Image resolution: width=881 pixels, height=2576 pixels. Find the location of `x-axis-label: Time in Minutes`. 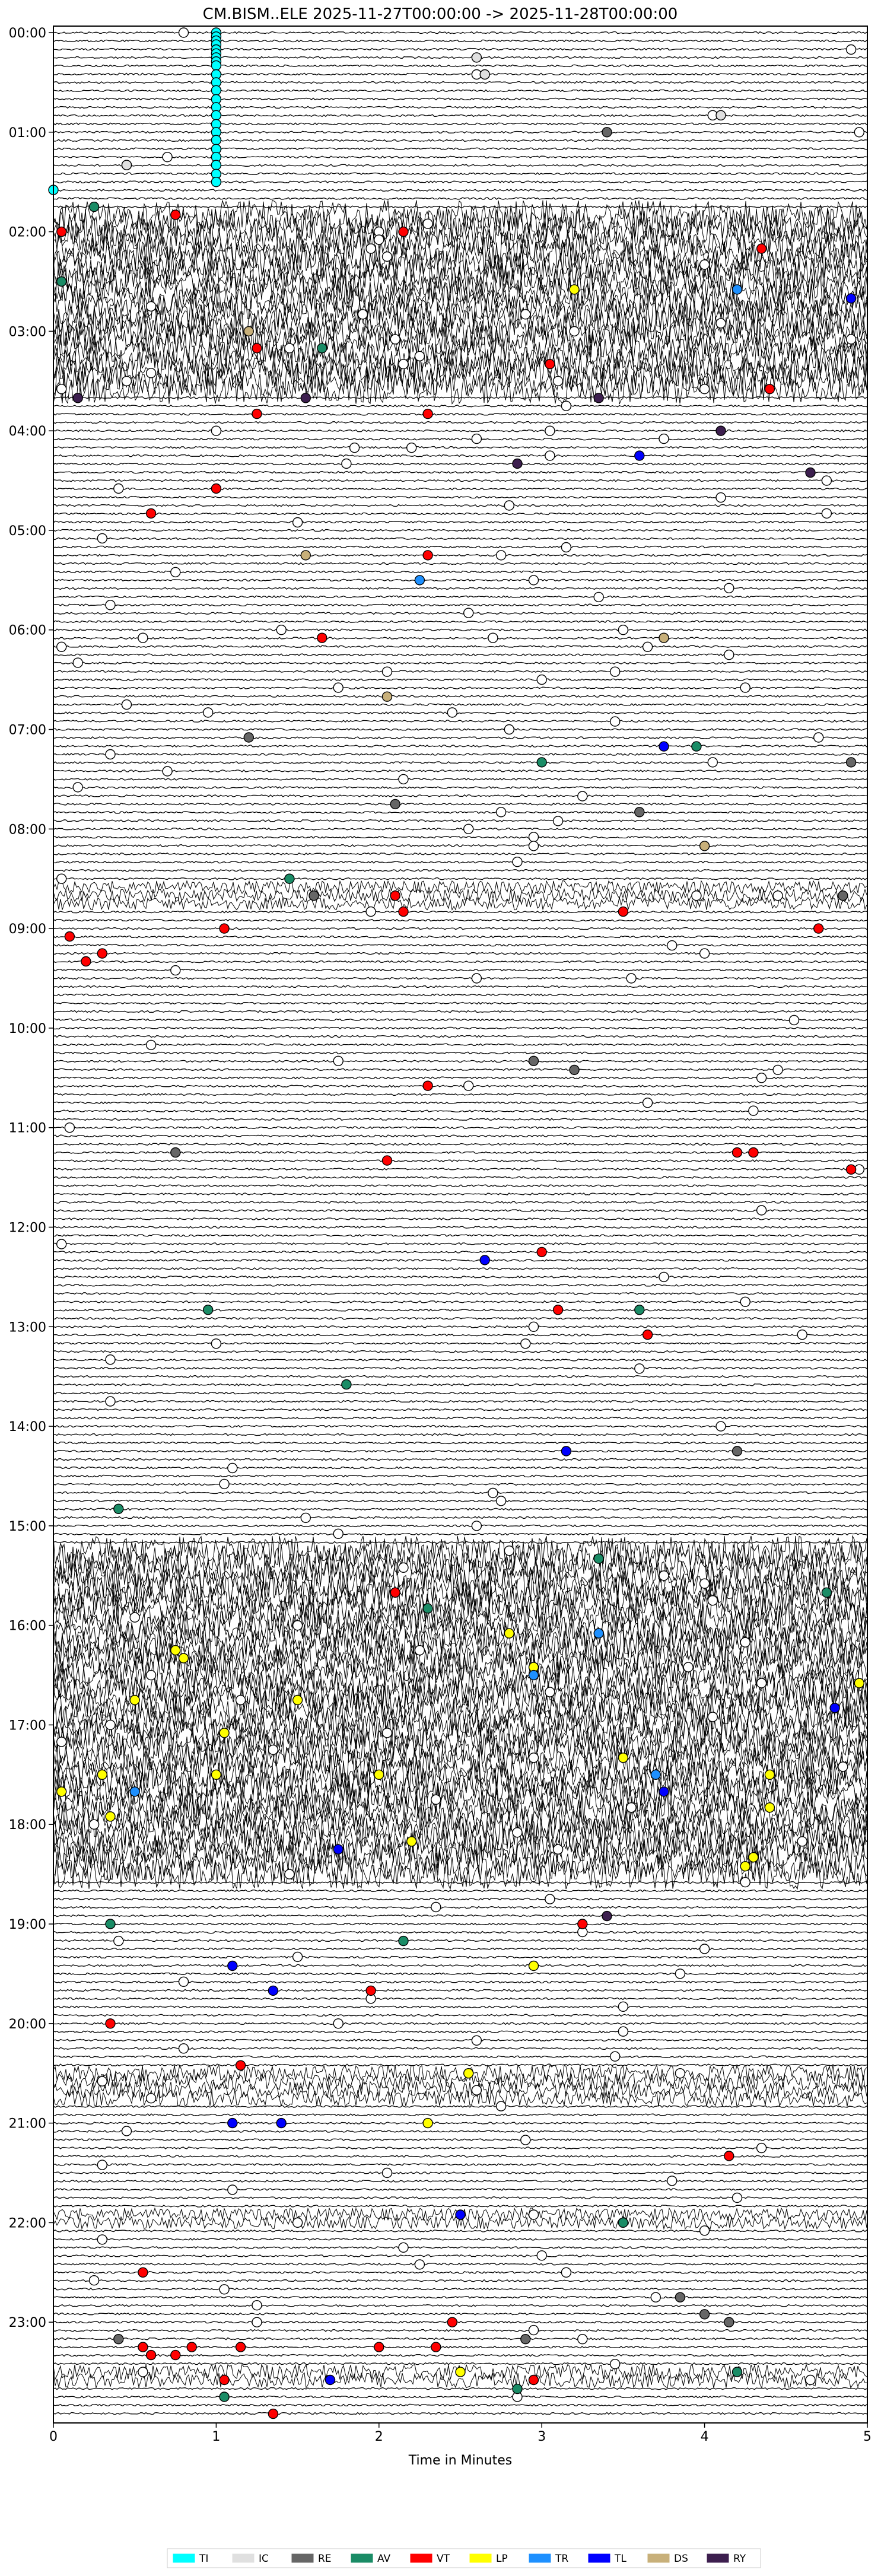

x-axis-label: Time in Minutes is located at coordinates (461, 2460).